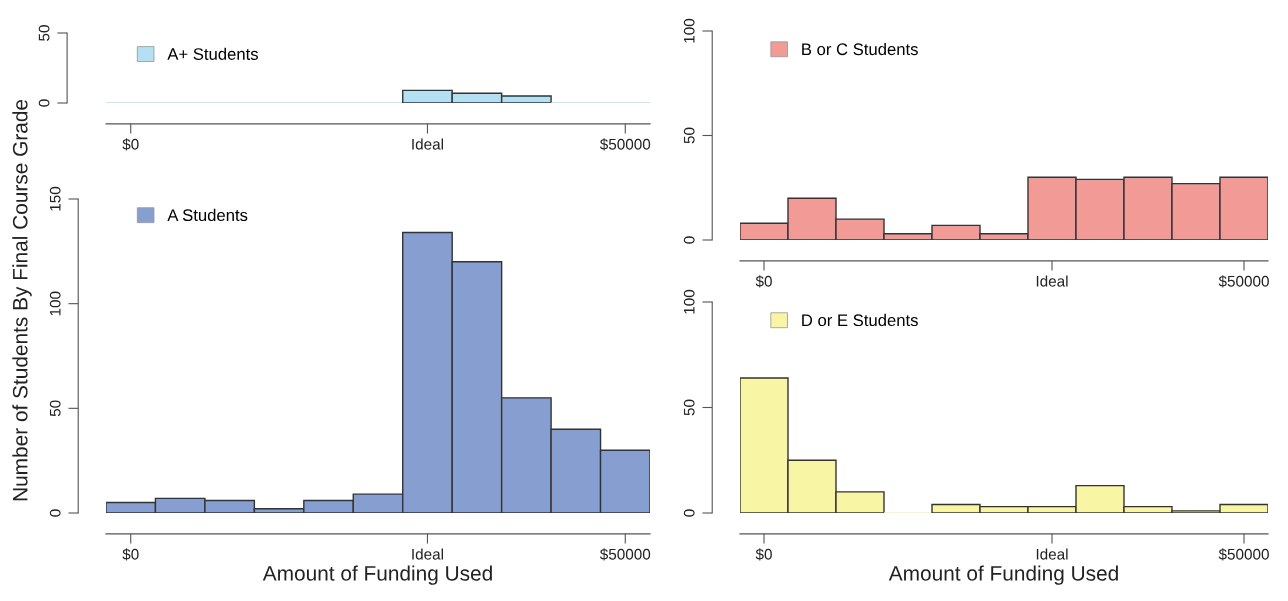  What do you see at coordinates (207, 215) in the screenshot?
I see `legend-label: A Students` at bounding box center [207, 215].